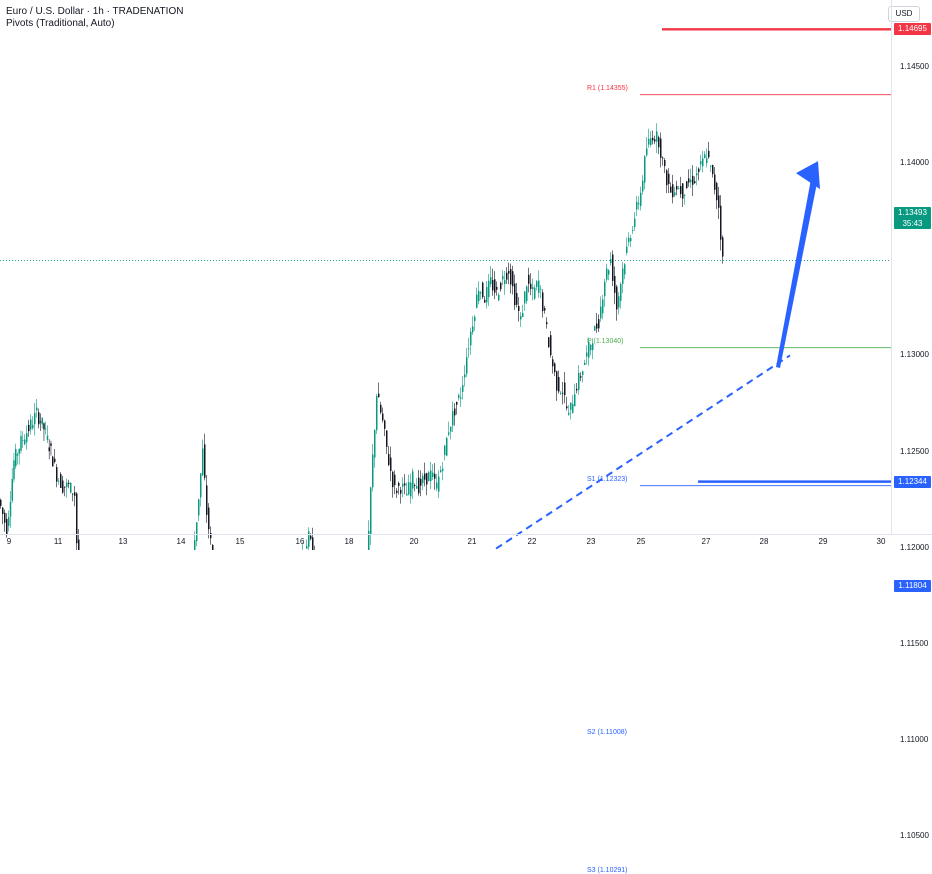  I want to click on projection-arrow-shaft, so click(796, 273).